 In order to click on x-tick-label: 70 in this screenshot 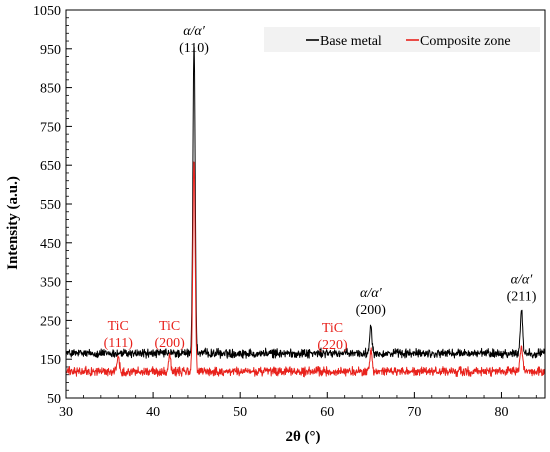, I will do `click(414, 412)`.